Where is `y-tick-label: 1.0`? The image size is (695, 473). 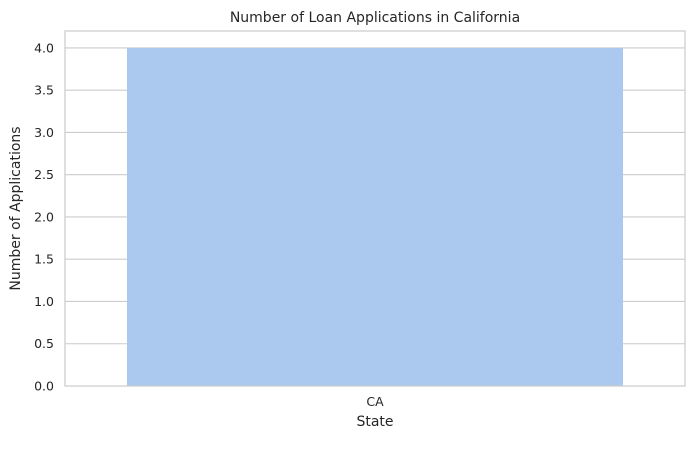
y-tick-label: 1.0 is located at coordinates (44, 301).